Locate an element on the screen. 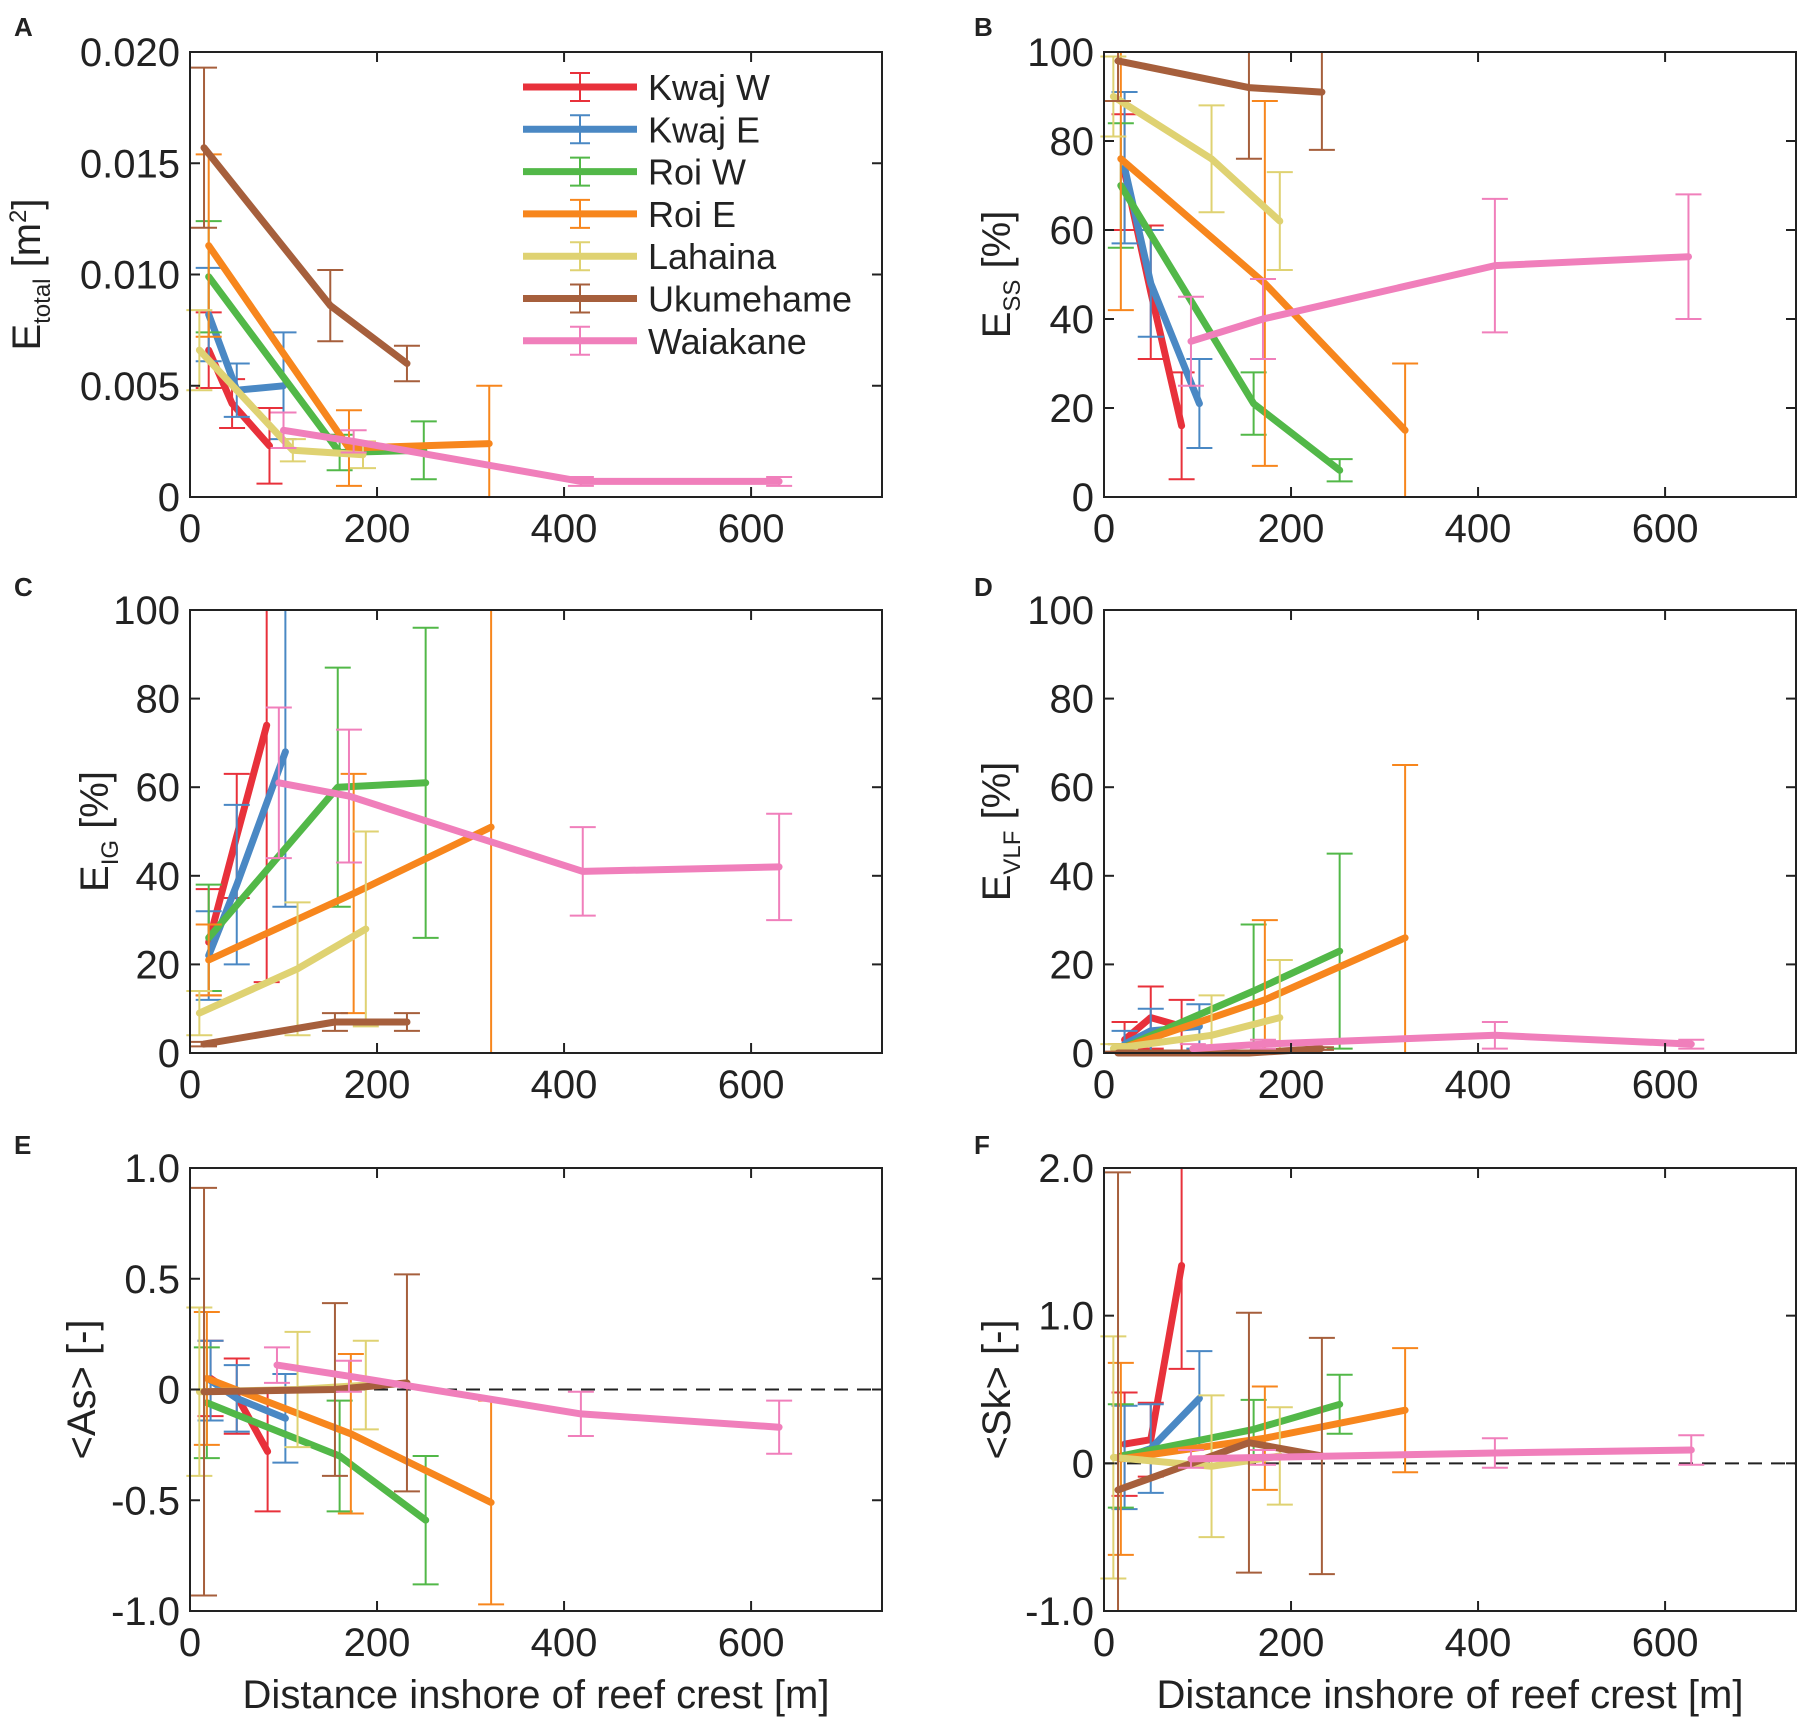 The width and height of the screenshot is (1800, 1729). y-tick-label: 0.010 is located at coordinates (130, 276).